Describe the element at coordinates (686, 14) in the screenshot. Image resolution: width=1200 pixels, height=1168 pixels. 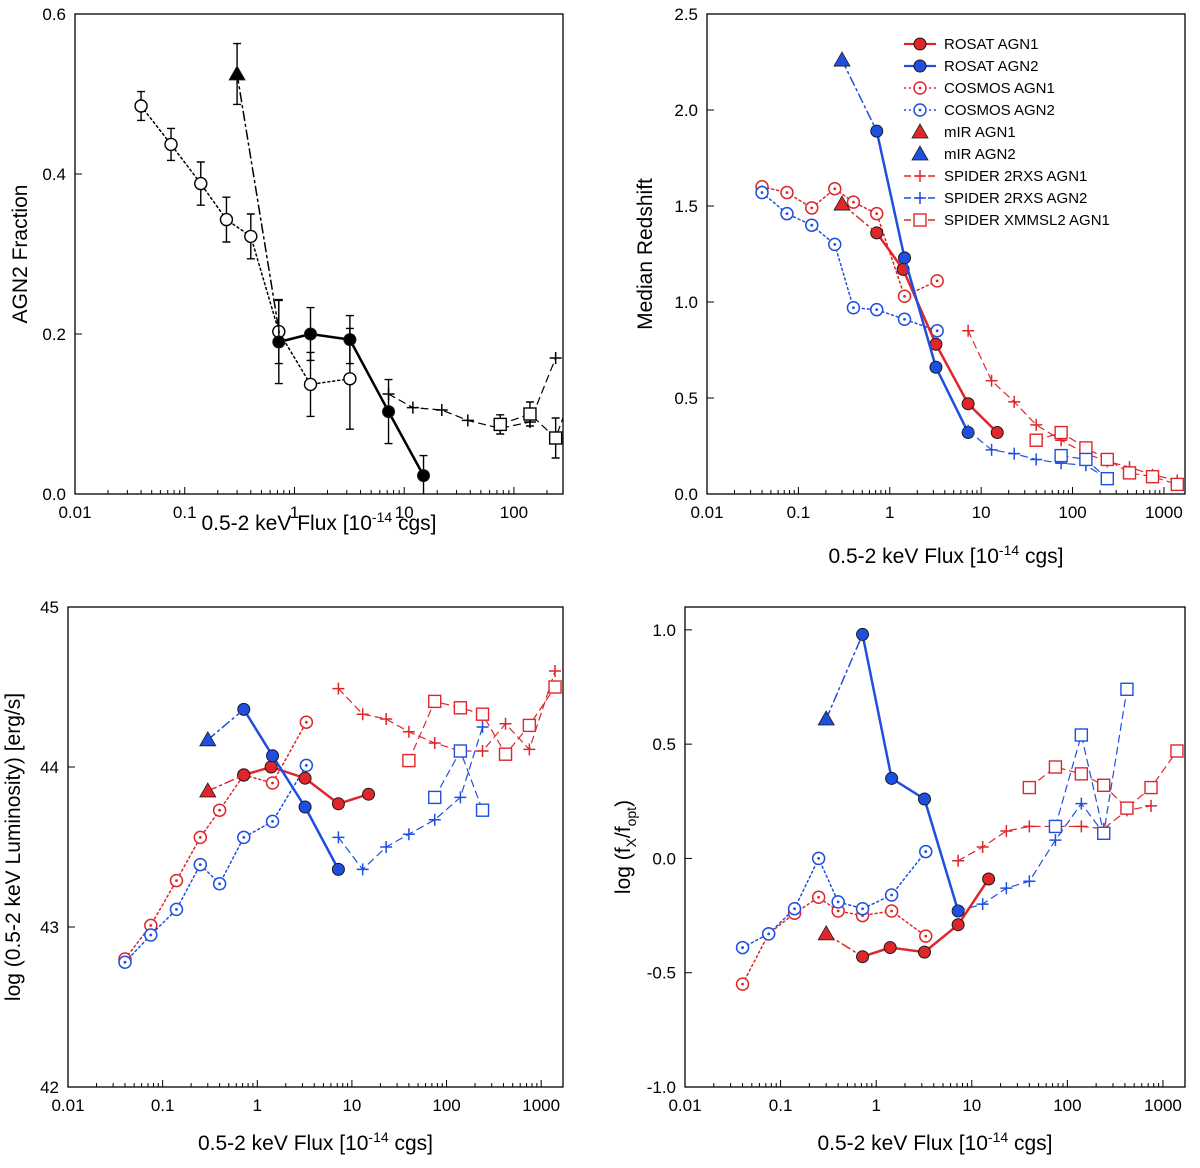
I see `y-tick-label: 2.5` at that location.